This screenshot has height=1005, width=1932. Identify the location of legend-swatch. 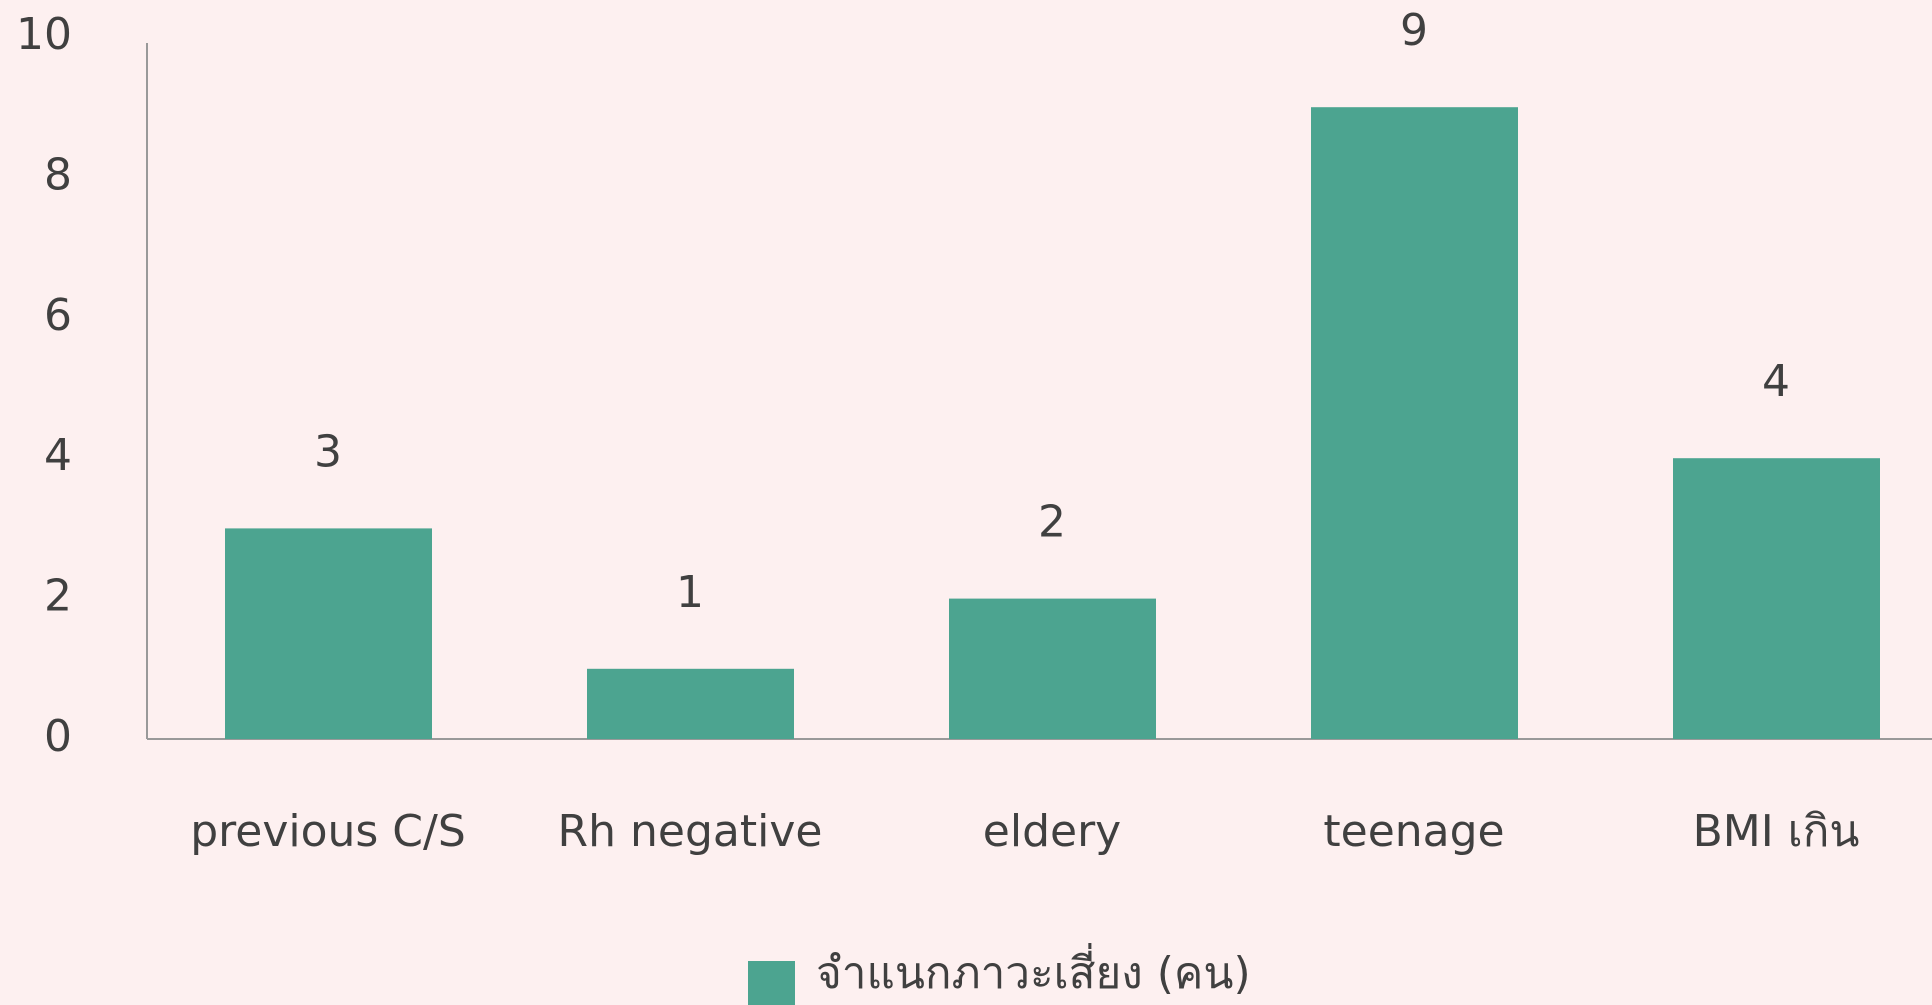
(771, 983).